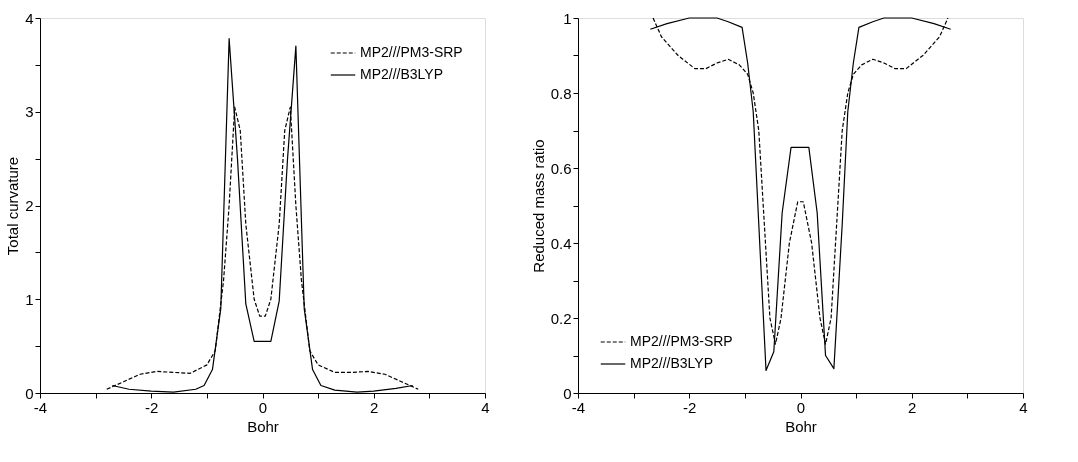 The width and height of the screenshot is (1078, 462). I want to click on y-tick-label: 0.2, so click(561, 318).